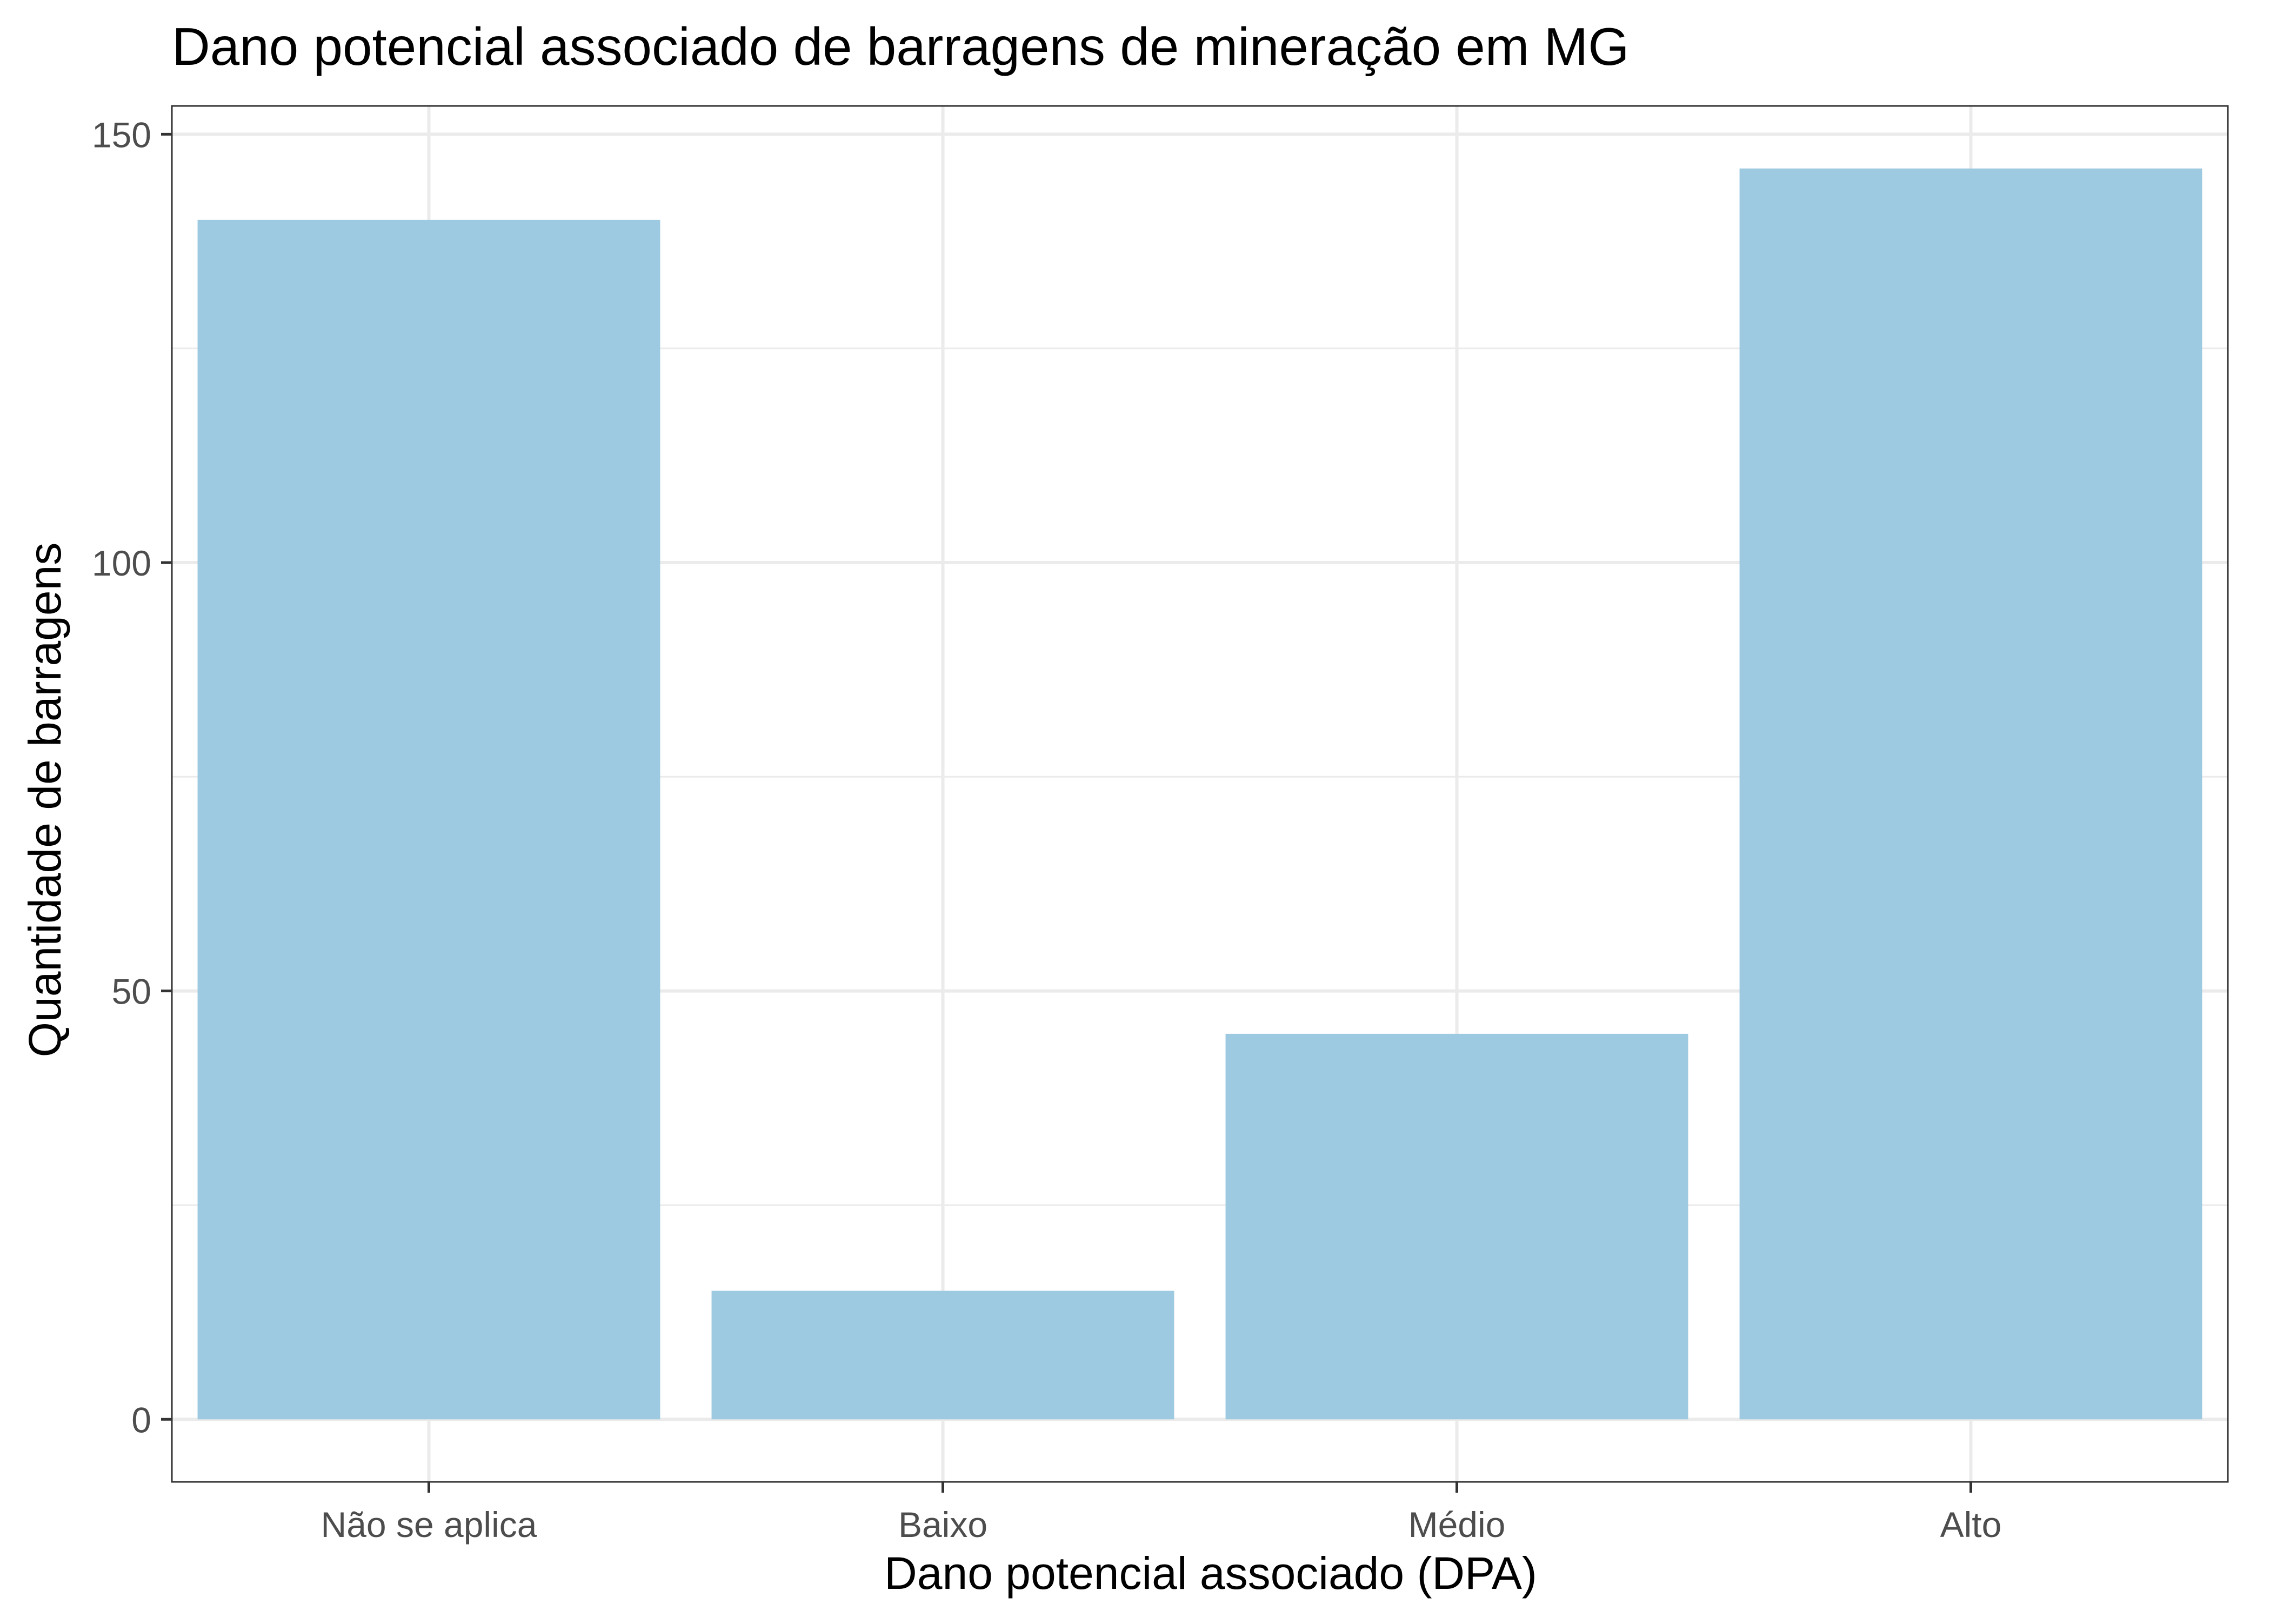  What do you see at coordinates (44, 800) in the screenshot?
I see `y-axis-label: Quantidade de barragens` at bounding box center [44, 800].